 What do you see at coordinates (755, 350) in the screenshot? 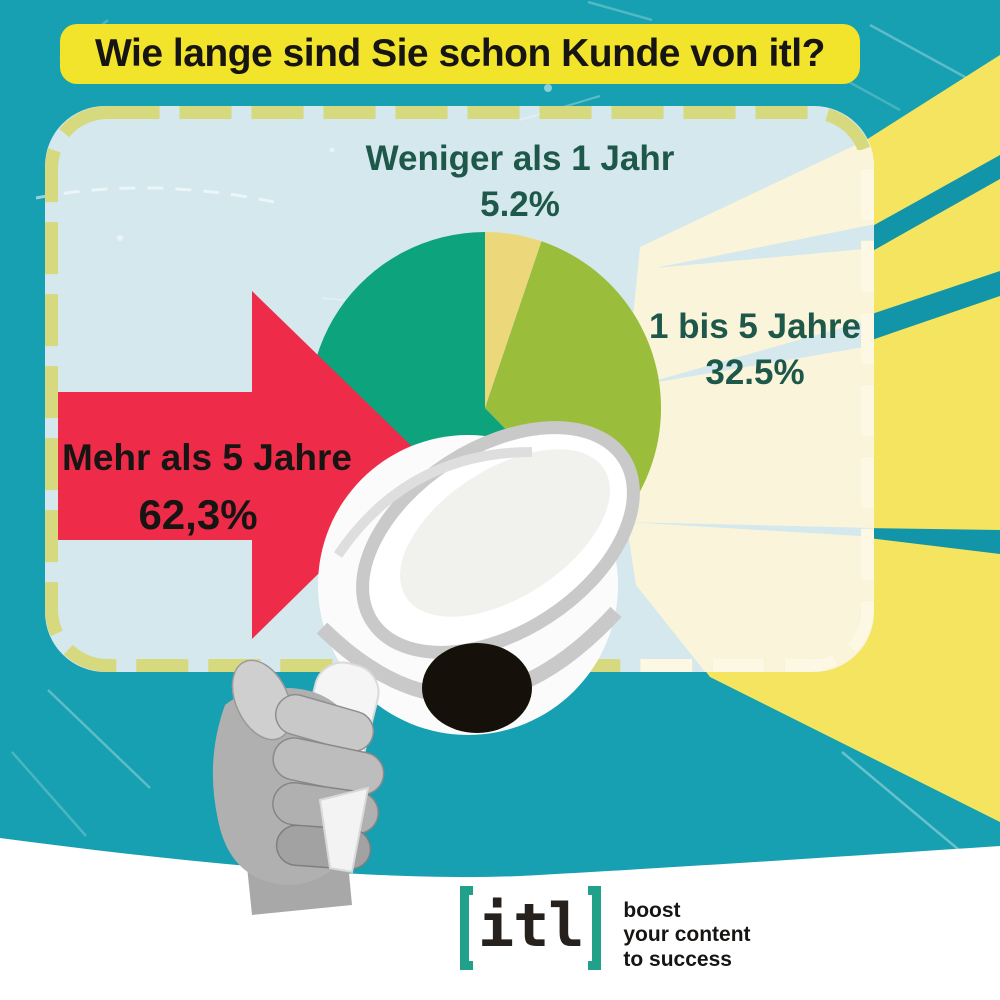
I see `pie-label-1-bis-5-jahre: 1 bis 5 Jahre 32.5%` at bounding box center [755, 350].